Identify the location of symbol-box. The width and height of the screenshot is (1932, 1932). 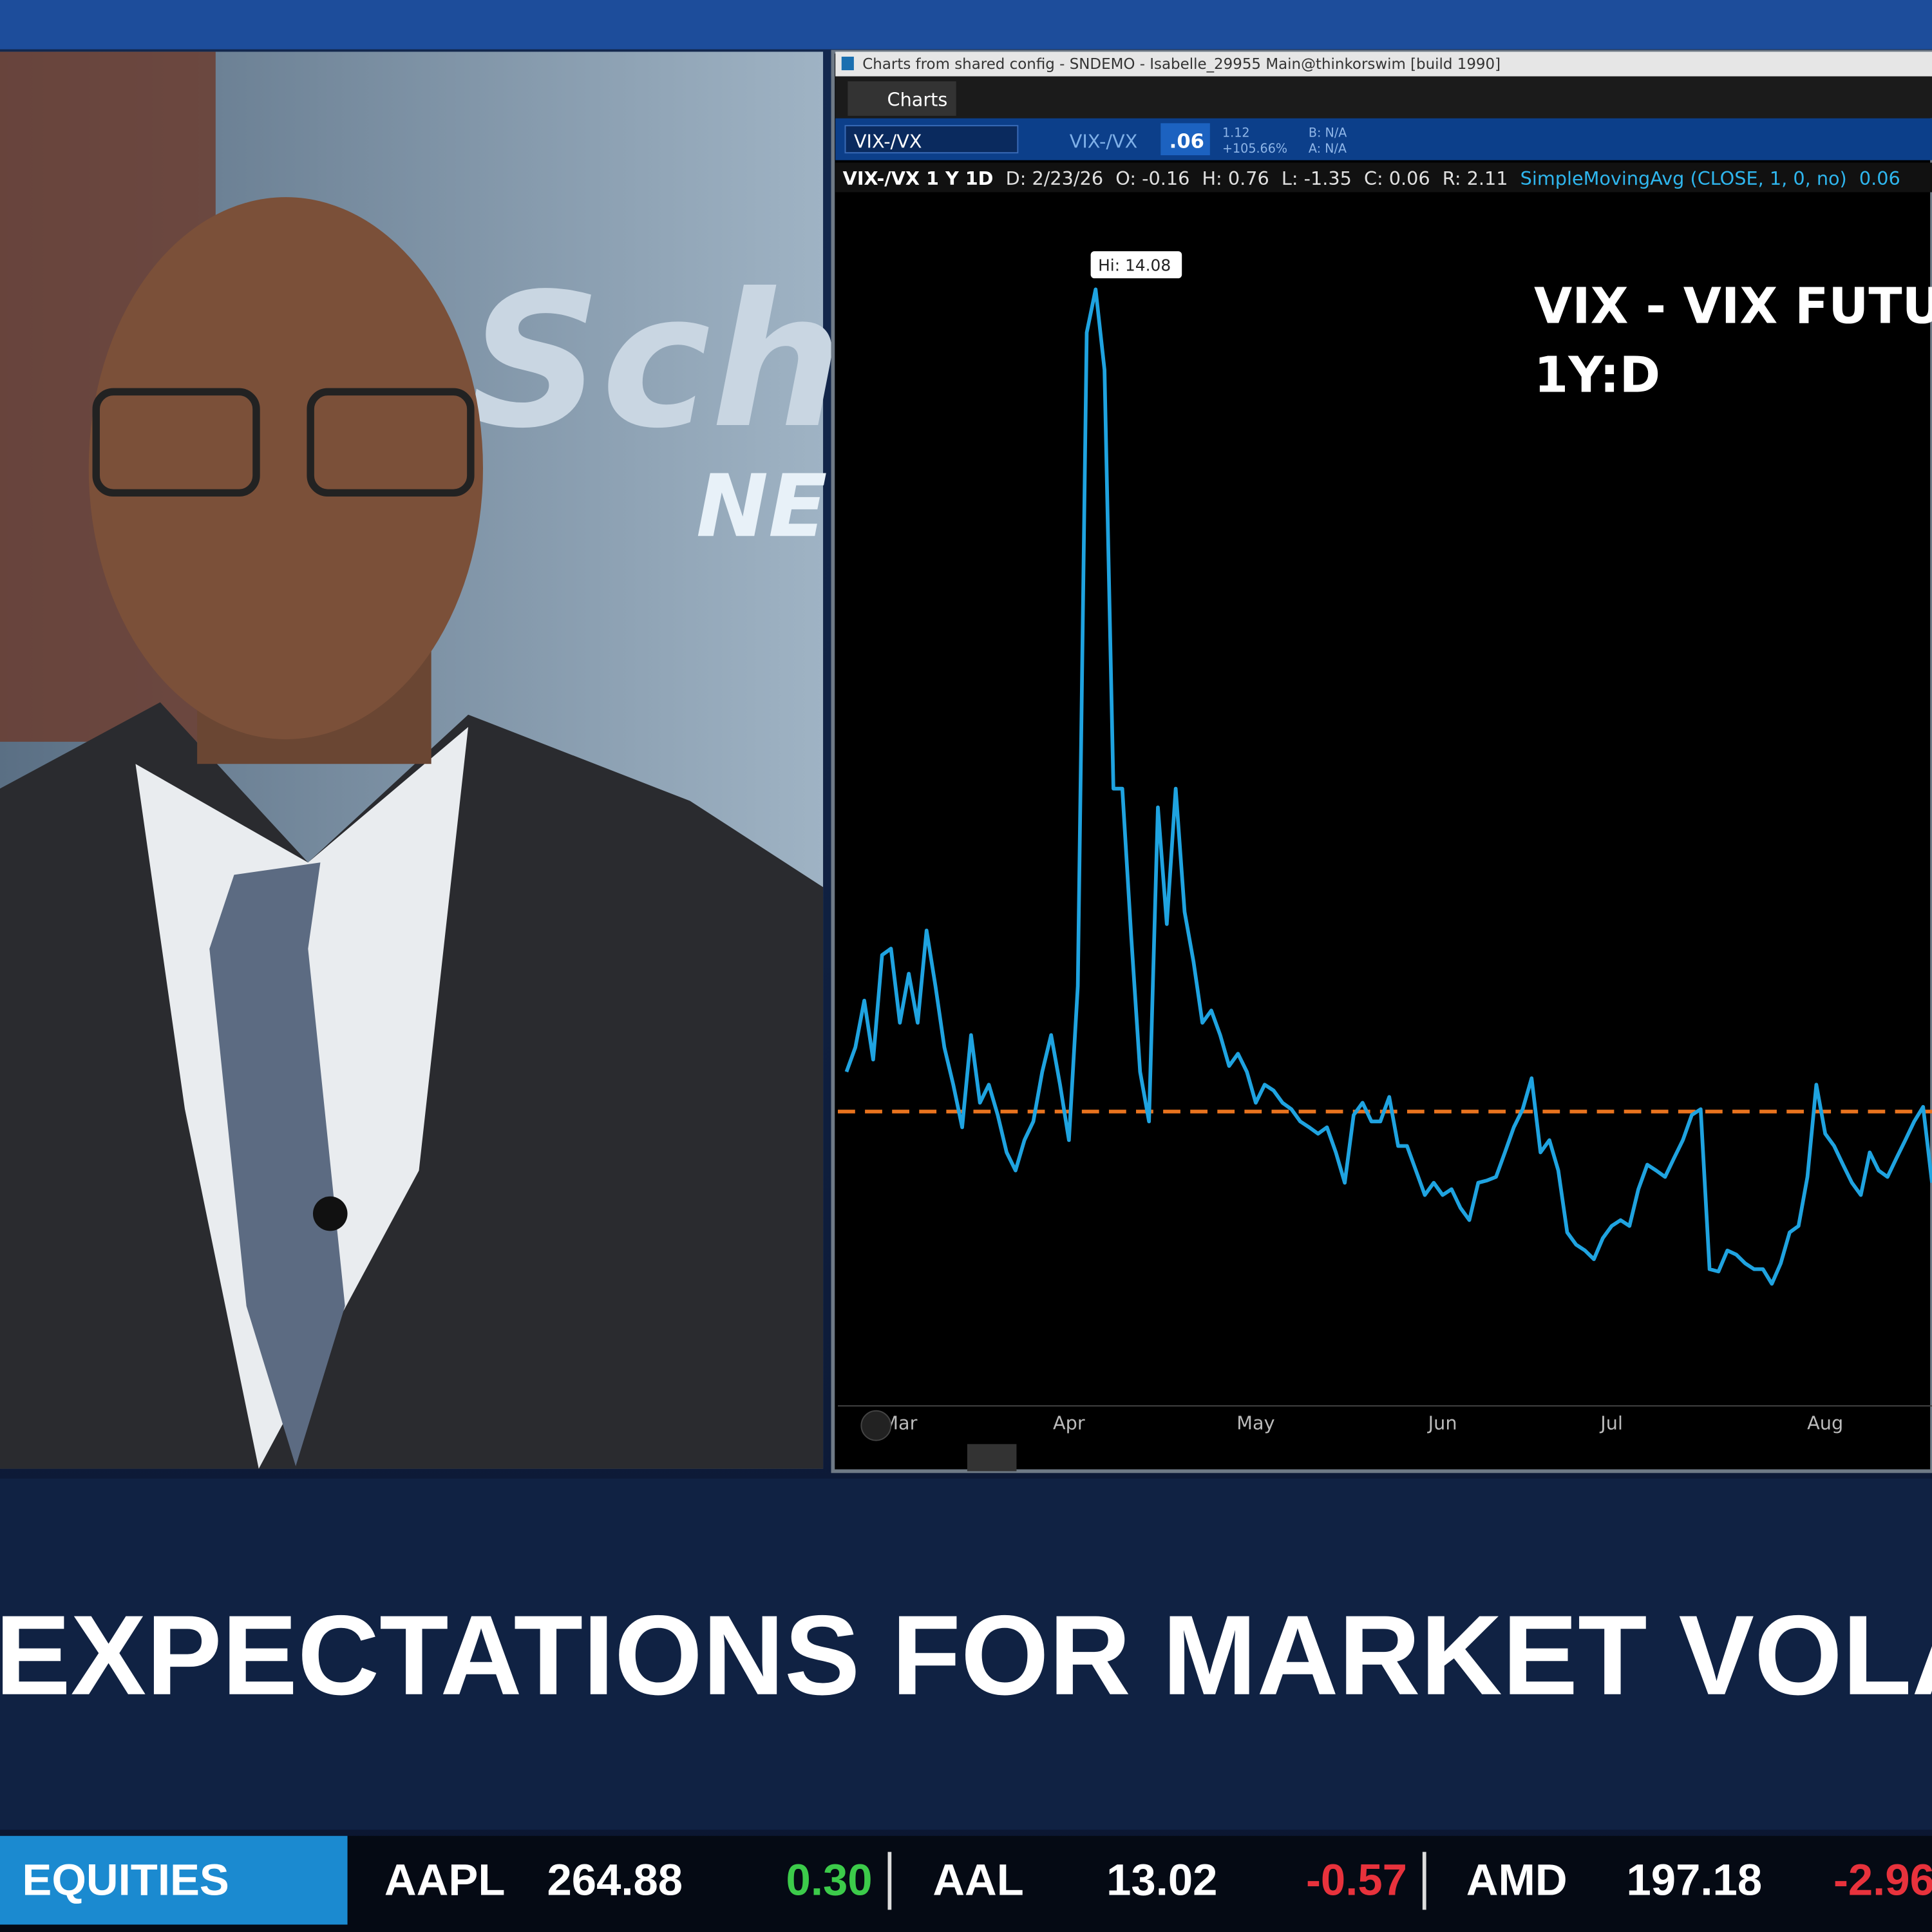
(932, 139).